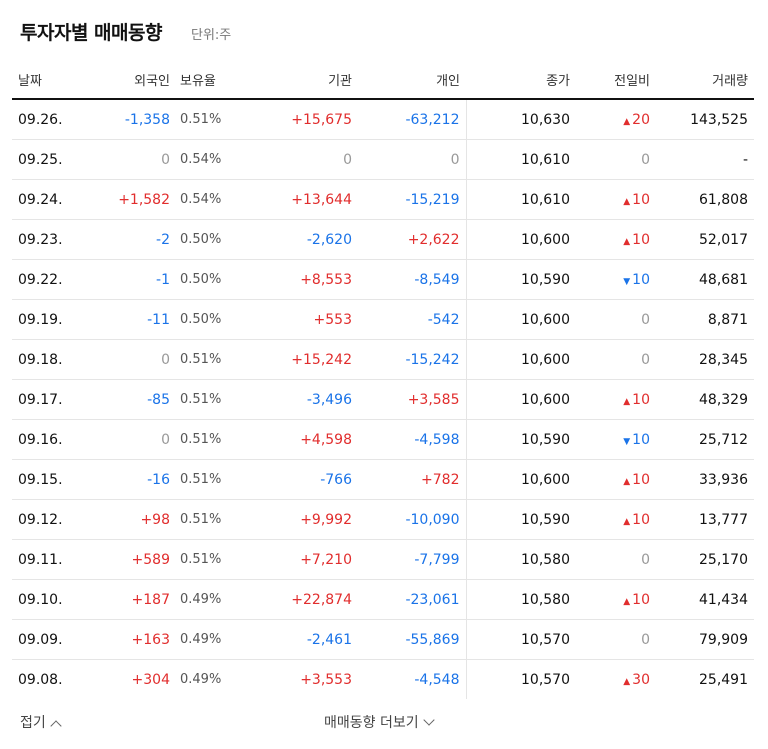  Describe the element at coordinates (723, 679) in the screenshot. I see `volume-cell: 25,491` at that location.